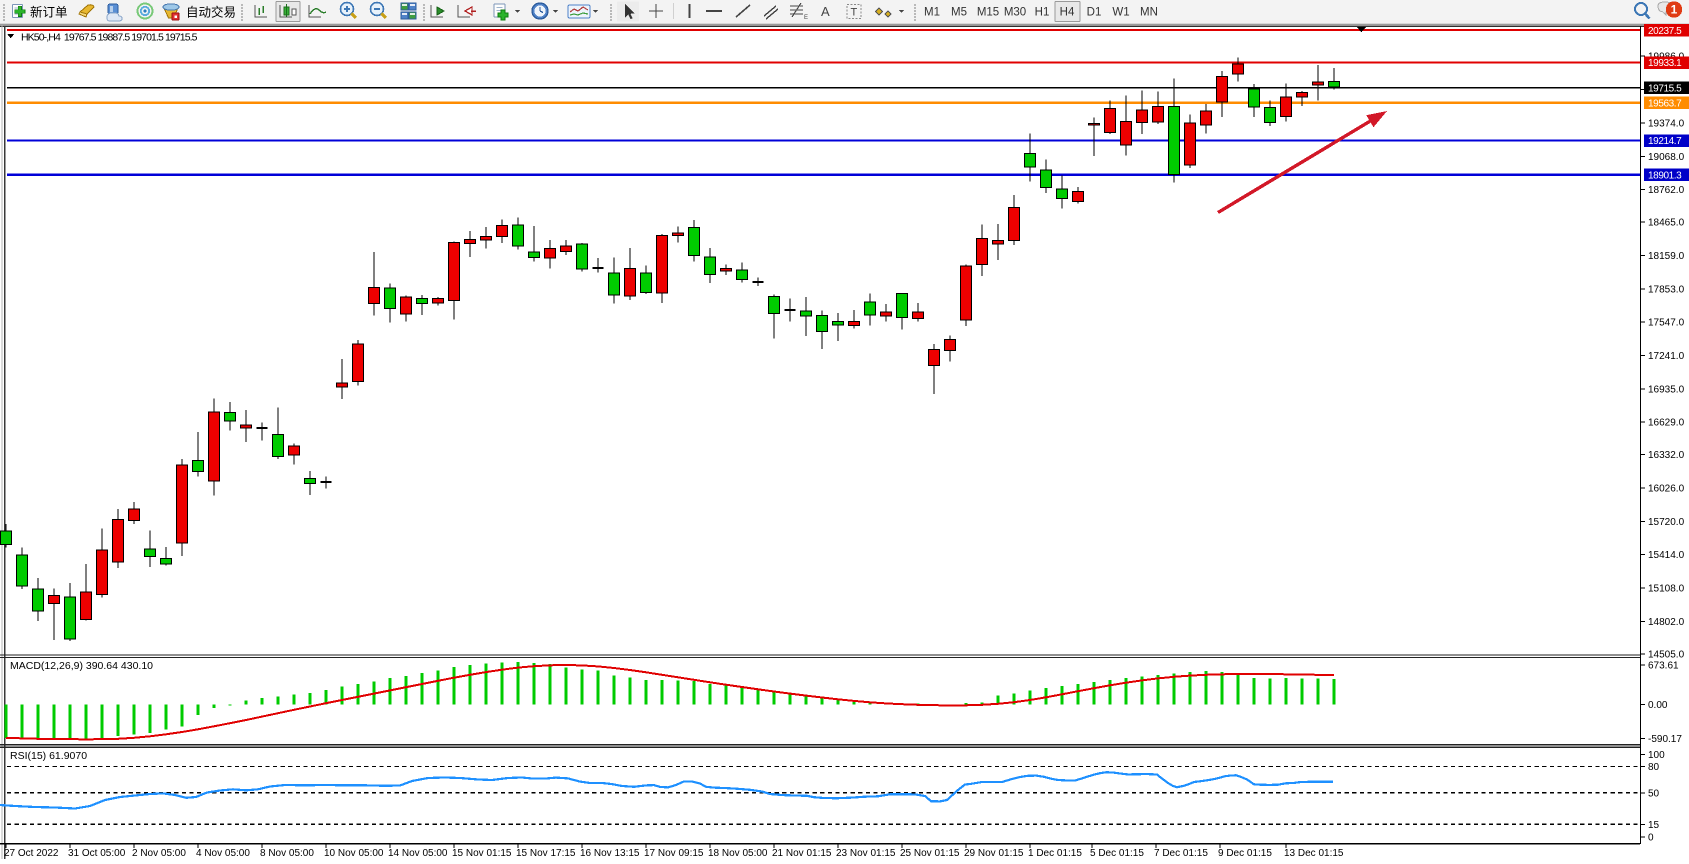  What do you see at coordinates (1665, 739) in the screenshot?
I see `svg-text: -590.17` at bounding box center [1665, 739].